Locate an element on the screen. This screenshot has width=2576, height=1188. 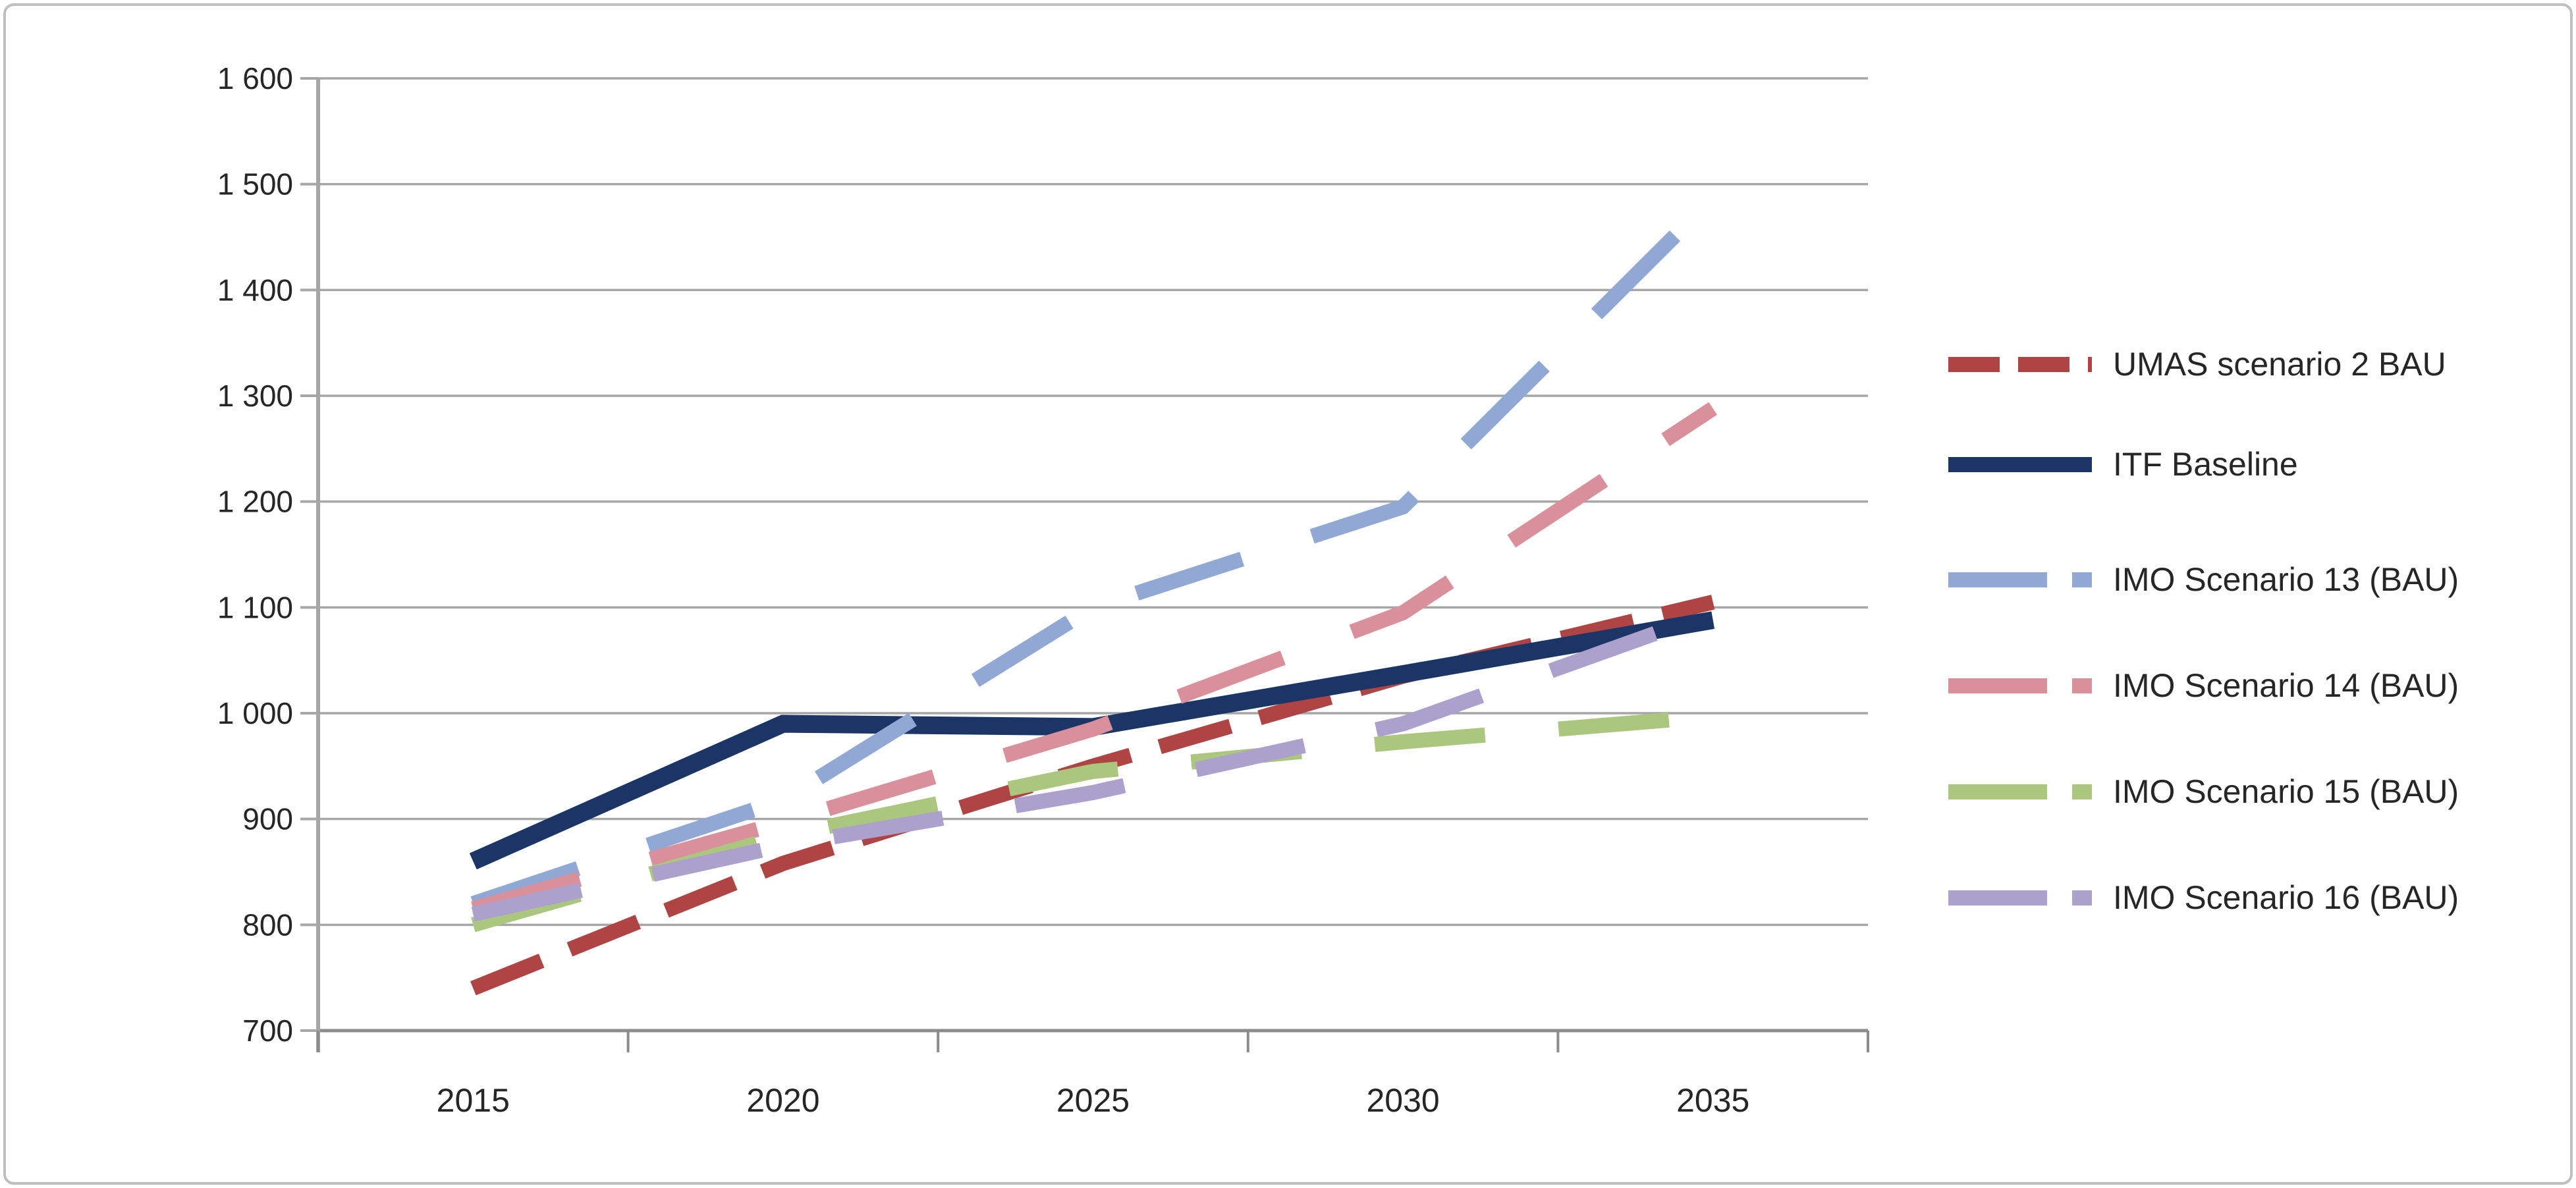
x-axis-label: 2035 is located at coordinates (1712, 1101).